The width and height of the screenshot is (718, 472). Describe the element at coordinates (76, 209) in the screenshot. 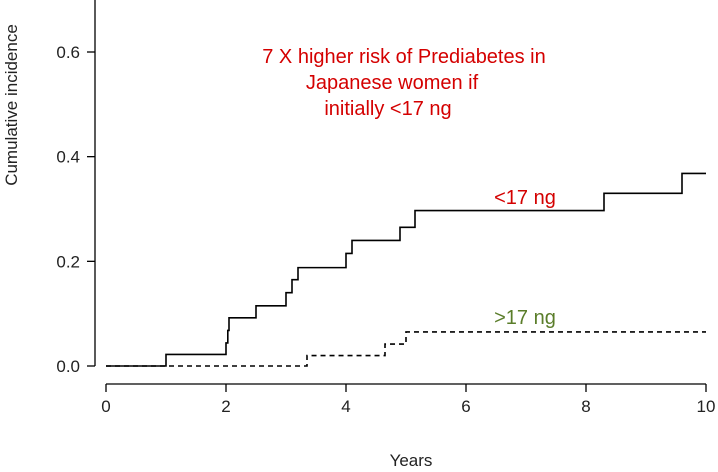

I see `y-axis: 0.0 0.2 0.4 0.6` at that location.